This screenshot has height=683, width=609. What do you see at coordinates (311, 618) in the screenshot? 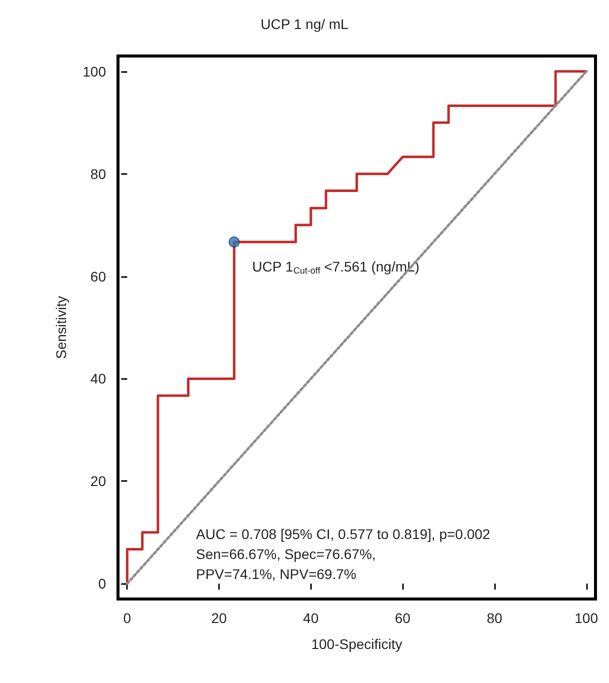
I see `x-tick-label: 40` at bounding box center [311, 618].